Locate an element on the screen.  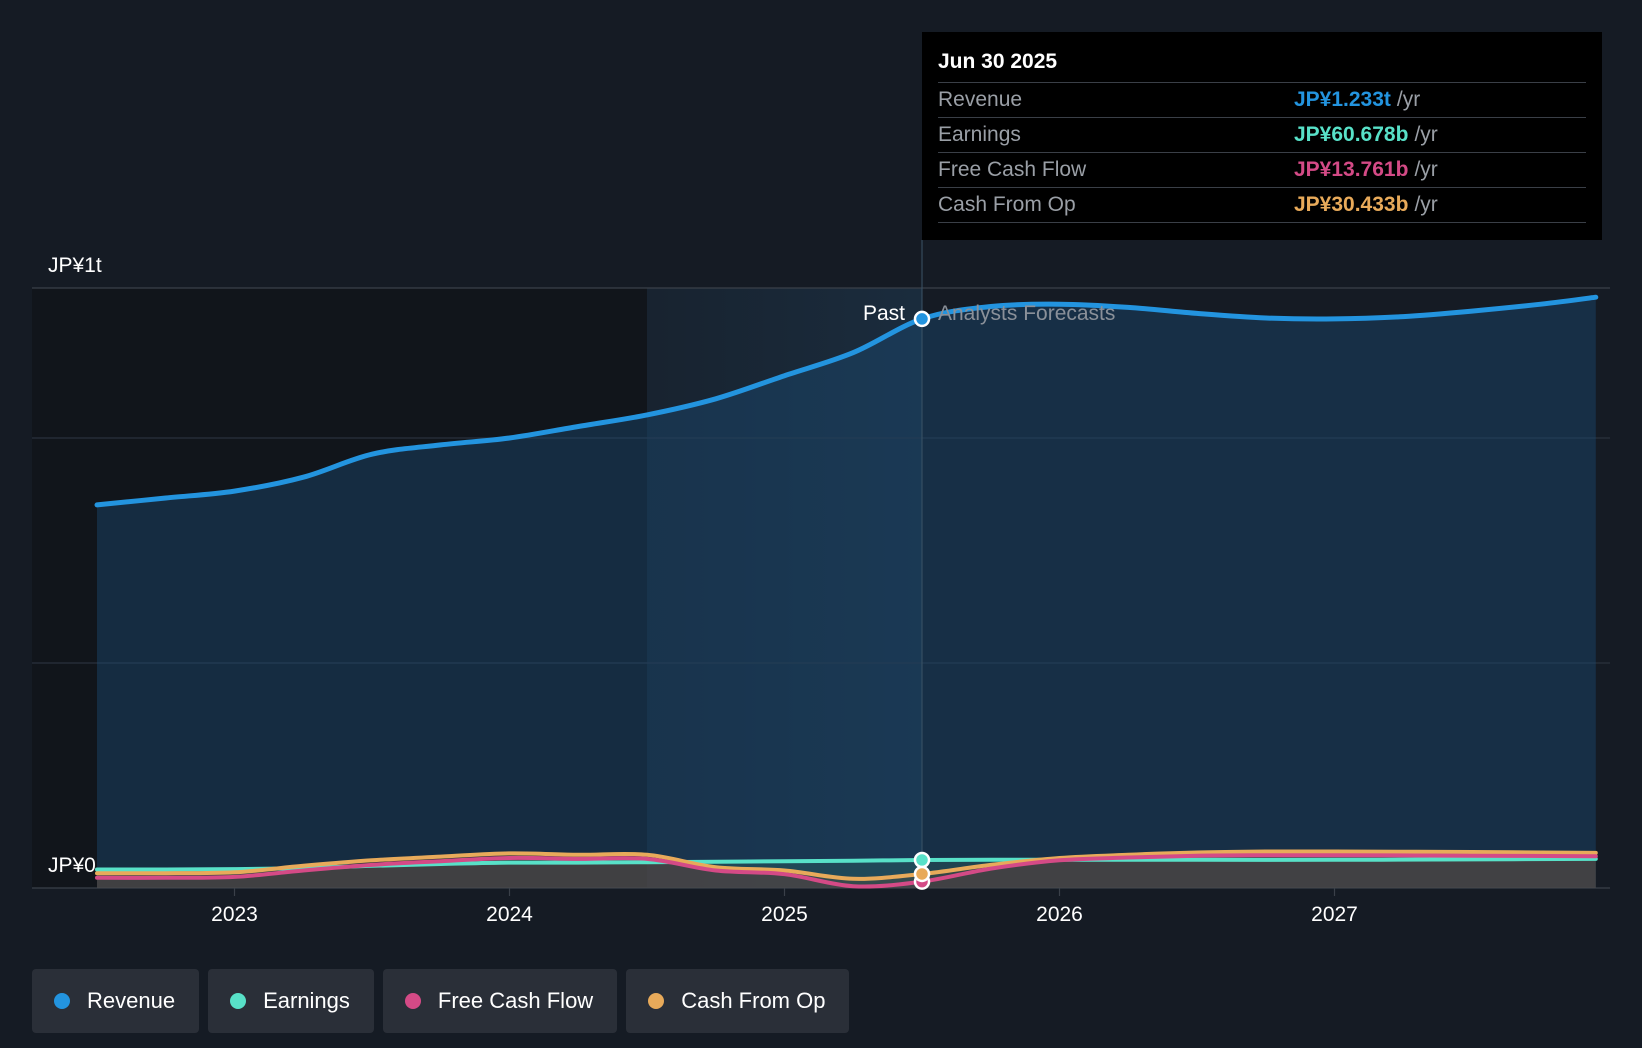
legend-item-earnings: Earnings is located at coordinates (291, 1001).